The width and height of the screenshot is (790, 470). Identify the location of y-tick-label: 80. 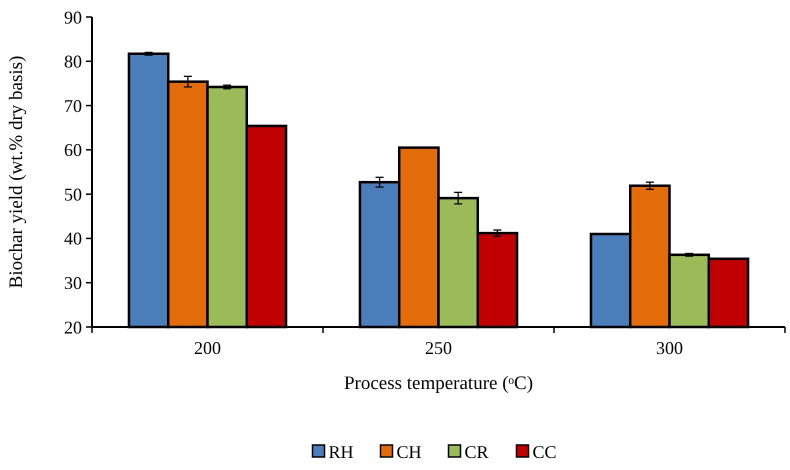
(73, 62).